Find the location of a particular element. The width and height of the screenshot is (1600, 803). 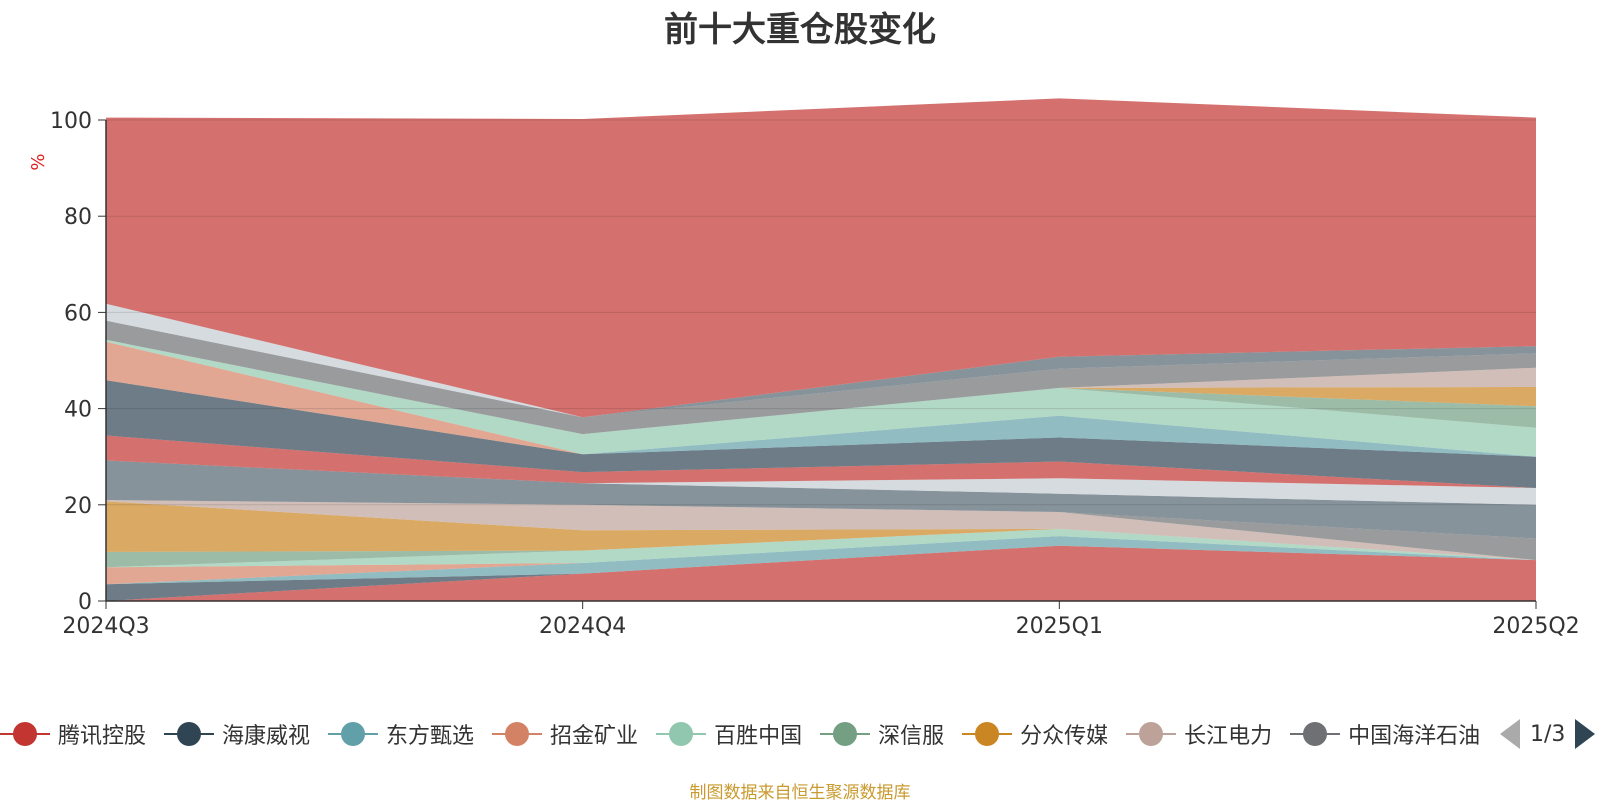

legend-item-4: 百胜中国 is located at coordinates (729, 734).